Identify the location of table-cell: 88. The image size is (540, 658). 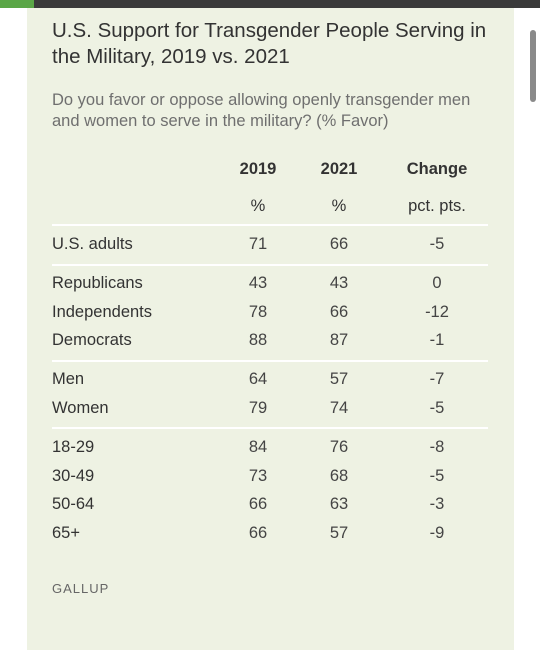
(258, 340).